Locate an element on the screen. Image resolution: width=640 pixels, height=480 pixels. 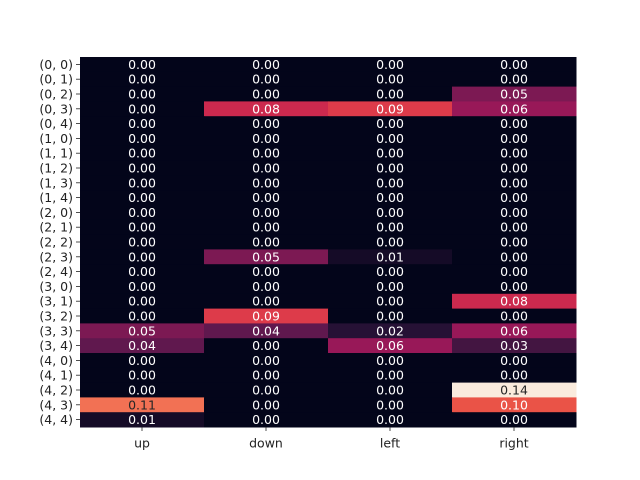
cell-value-label: 0.03 is located at coordinates (514, 345).